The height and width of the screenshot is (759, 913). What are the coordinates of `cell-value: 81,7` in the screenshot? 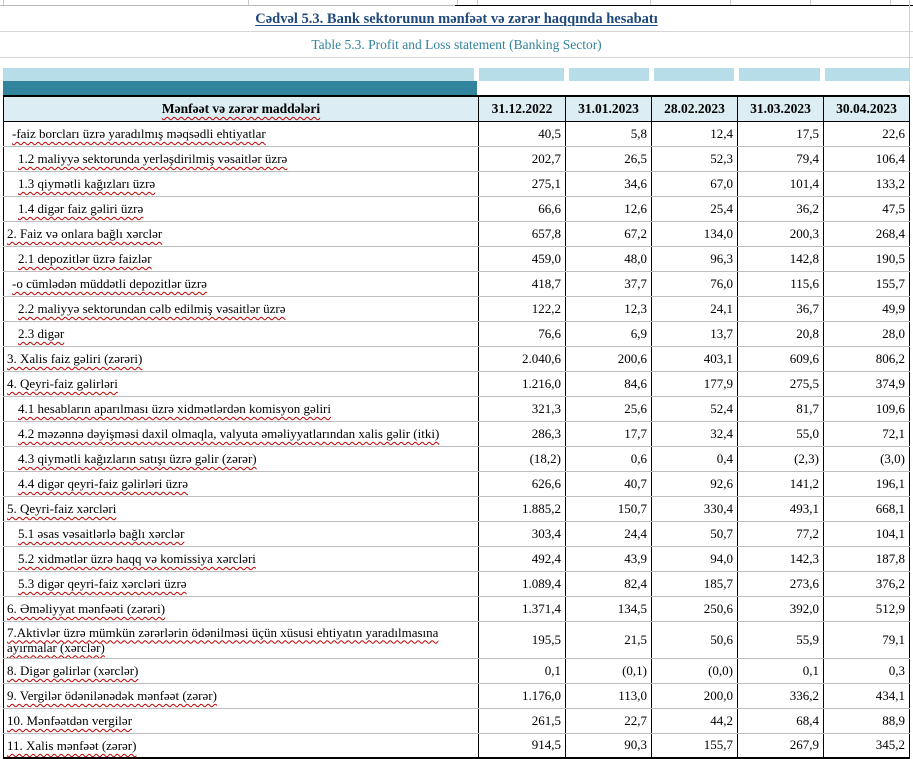 It's located at (780, 409).